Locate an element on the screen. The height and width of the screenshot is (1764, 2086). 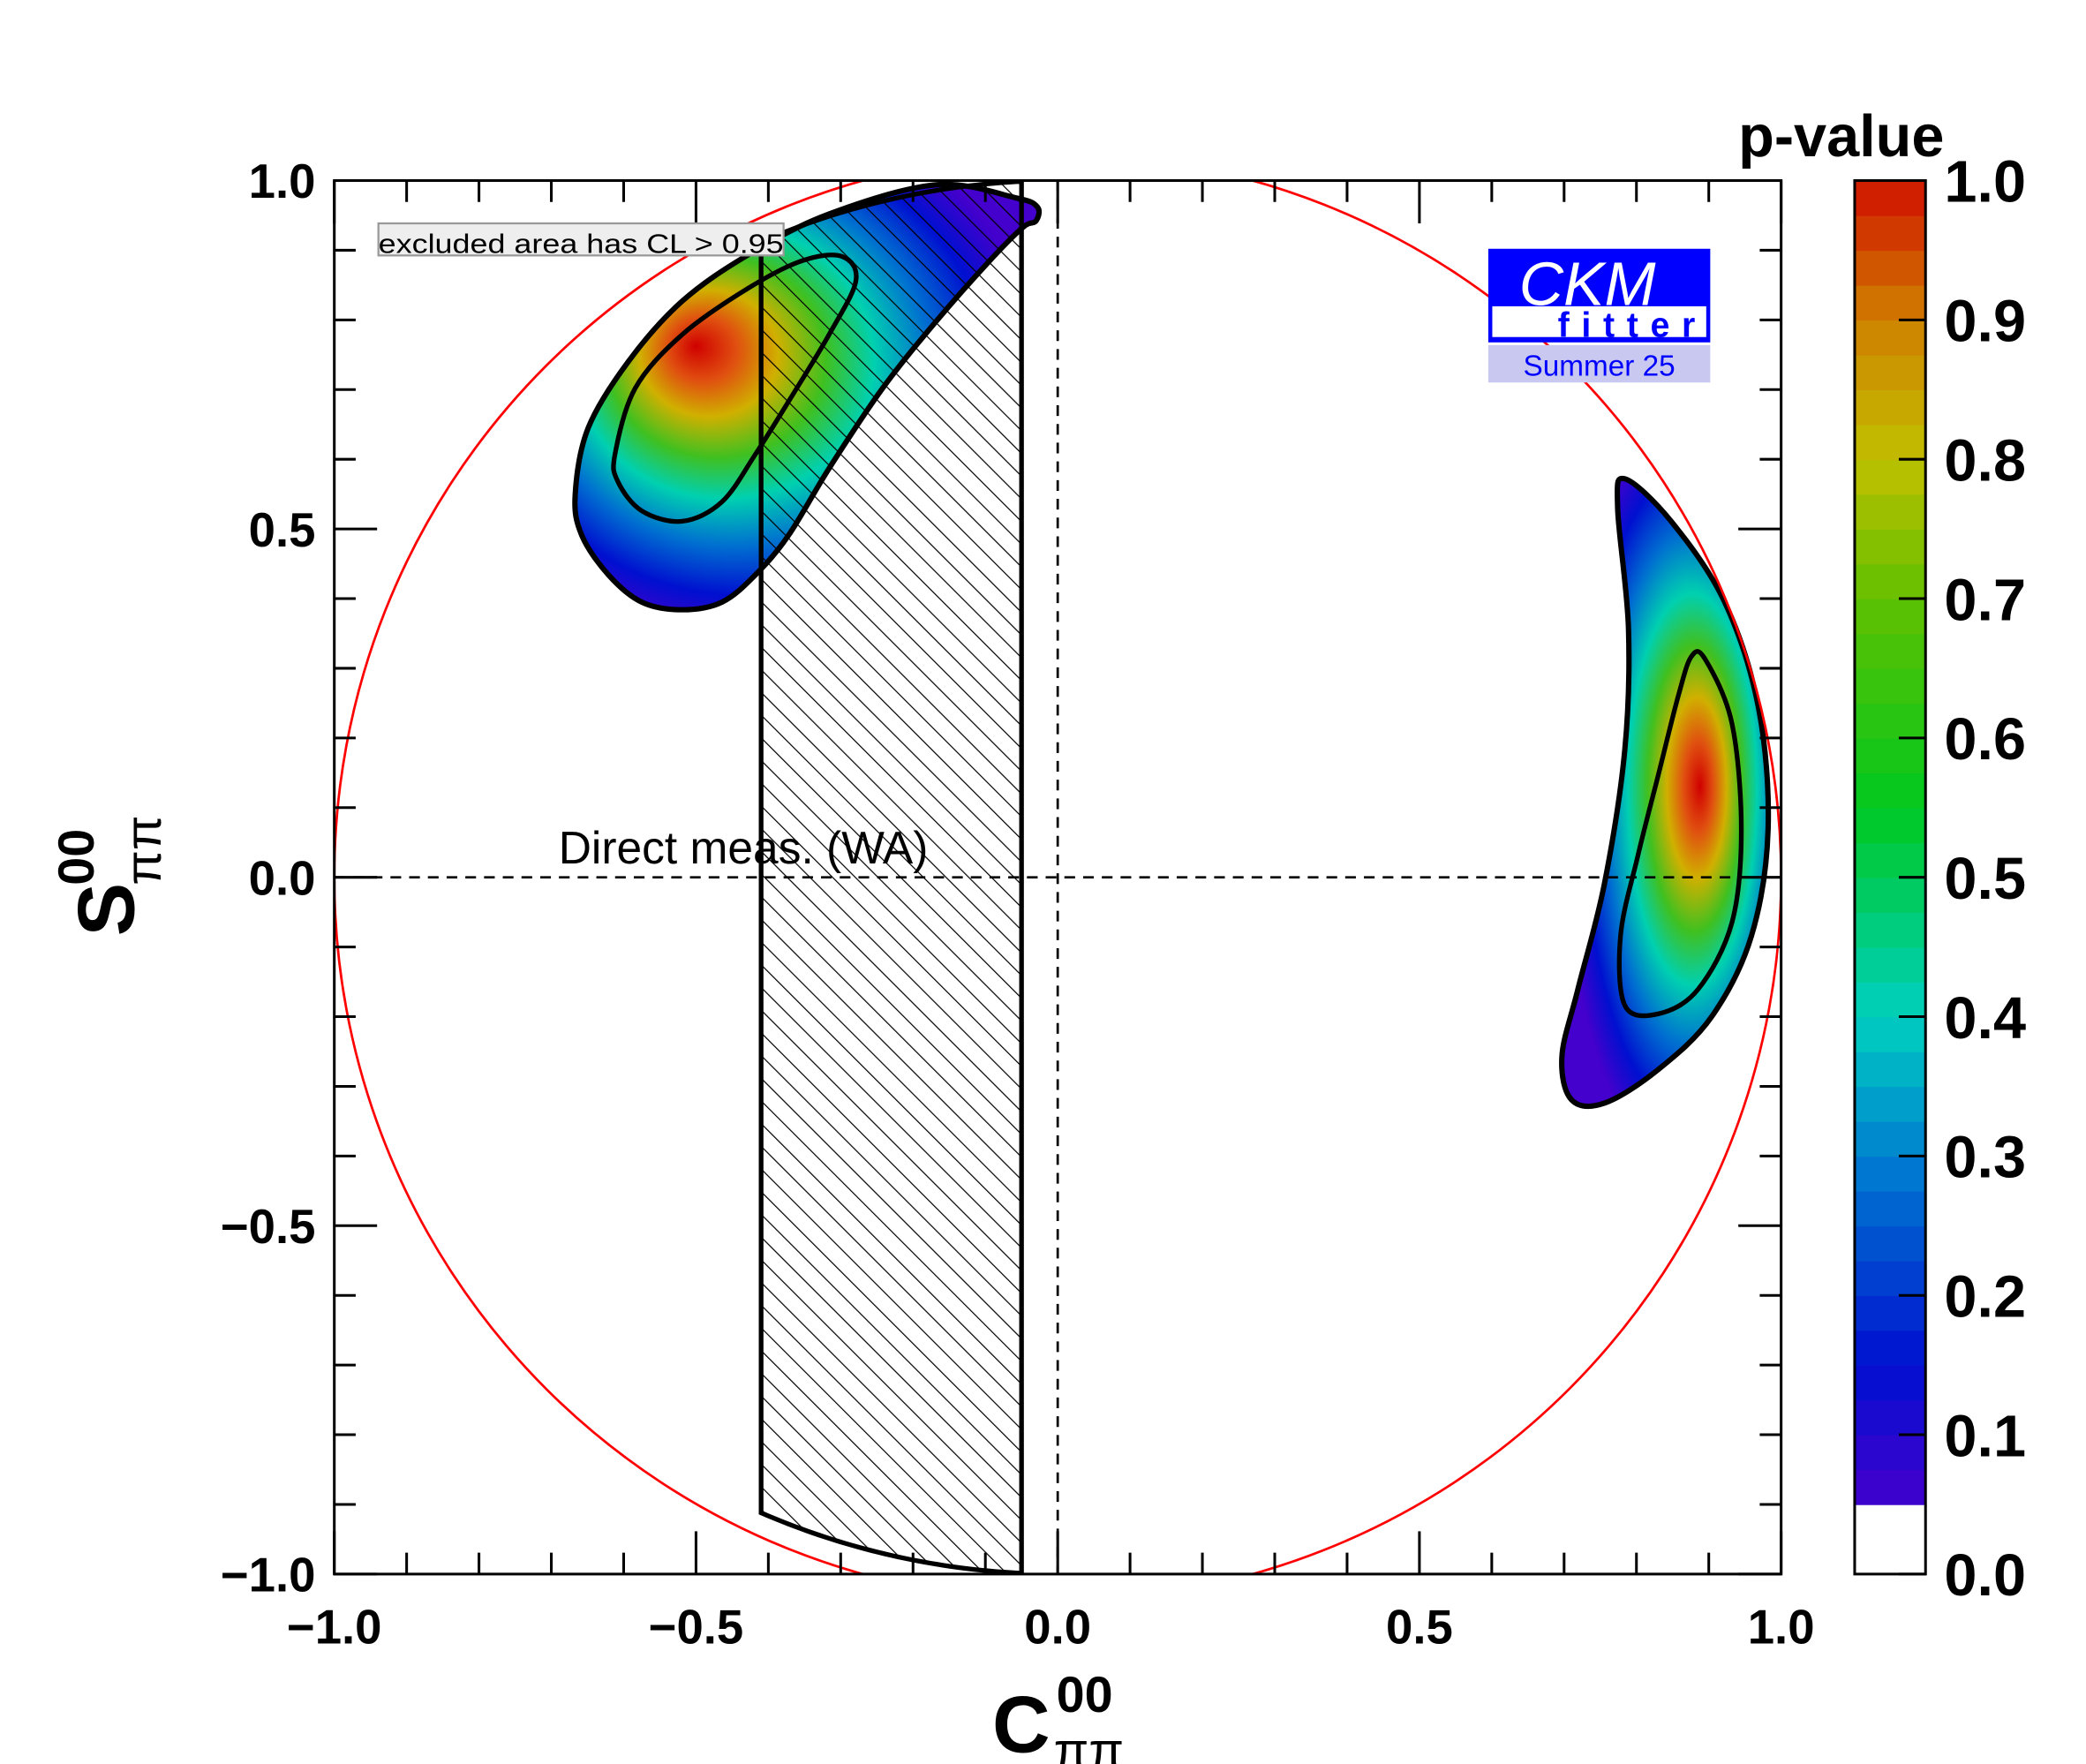
y-axis-title: S 00 ππ is located at coordinates (110, 875).